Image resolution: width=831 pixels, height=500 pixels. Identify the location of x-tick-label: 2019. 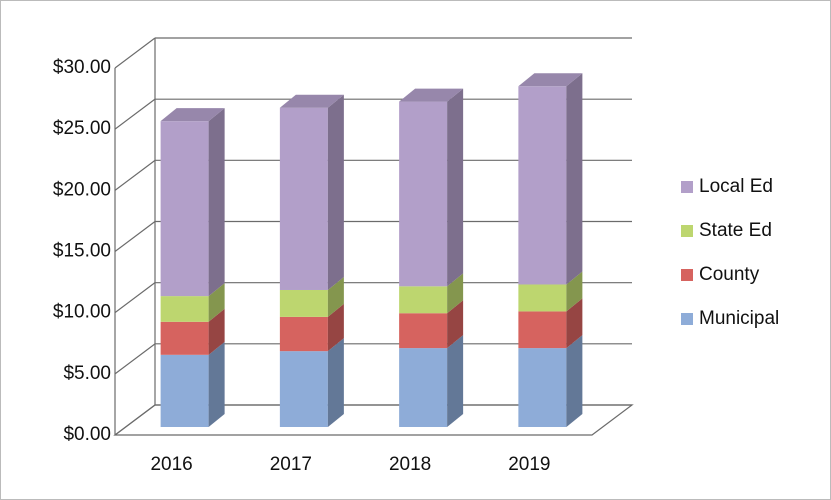
(529, 464).